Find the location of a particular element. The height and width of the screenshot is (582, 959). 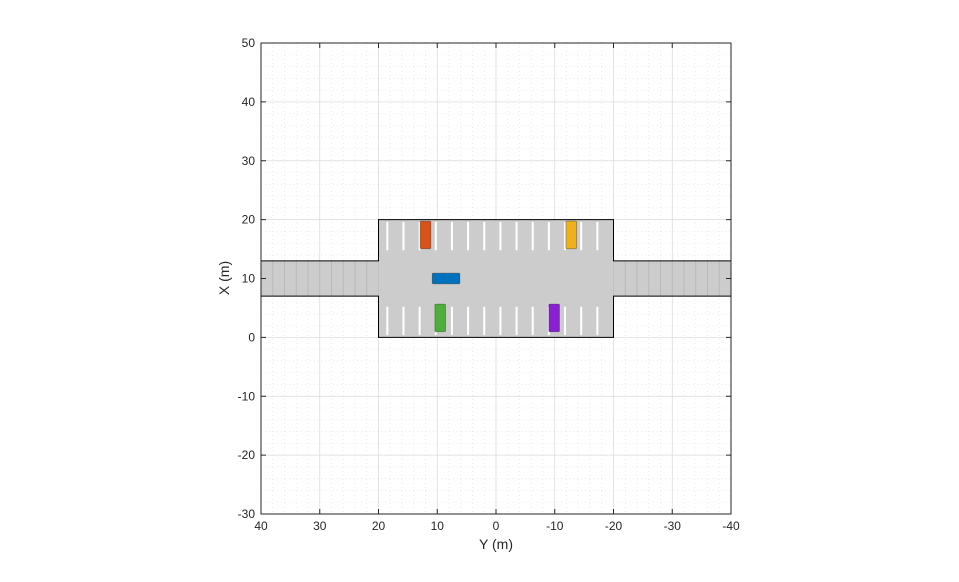

y-axis-label: X (m) is located at coordinates (224, 278).